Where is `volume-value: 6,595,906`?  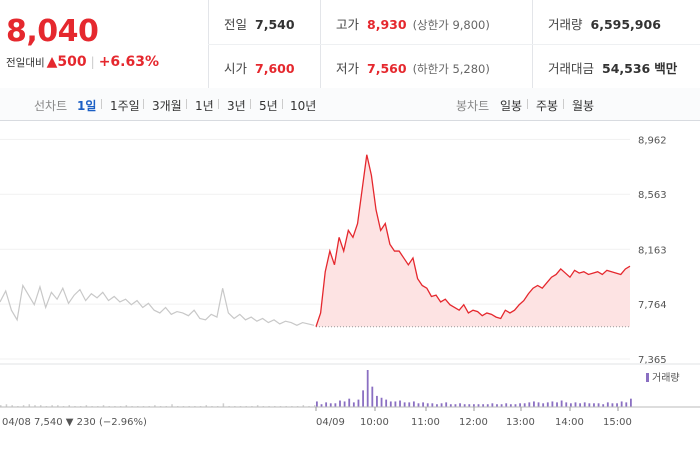 volume-value: 6,595,906 is located at coordinates (625, 24).